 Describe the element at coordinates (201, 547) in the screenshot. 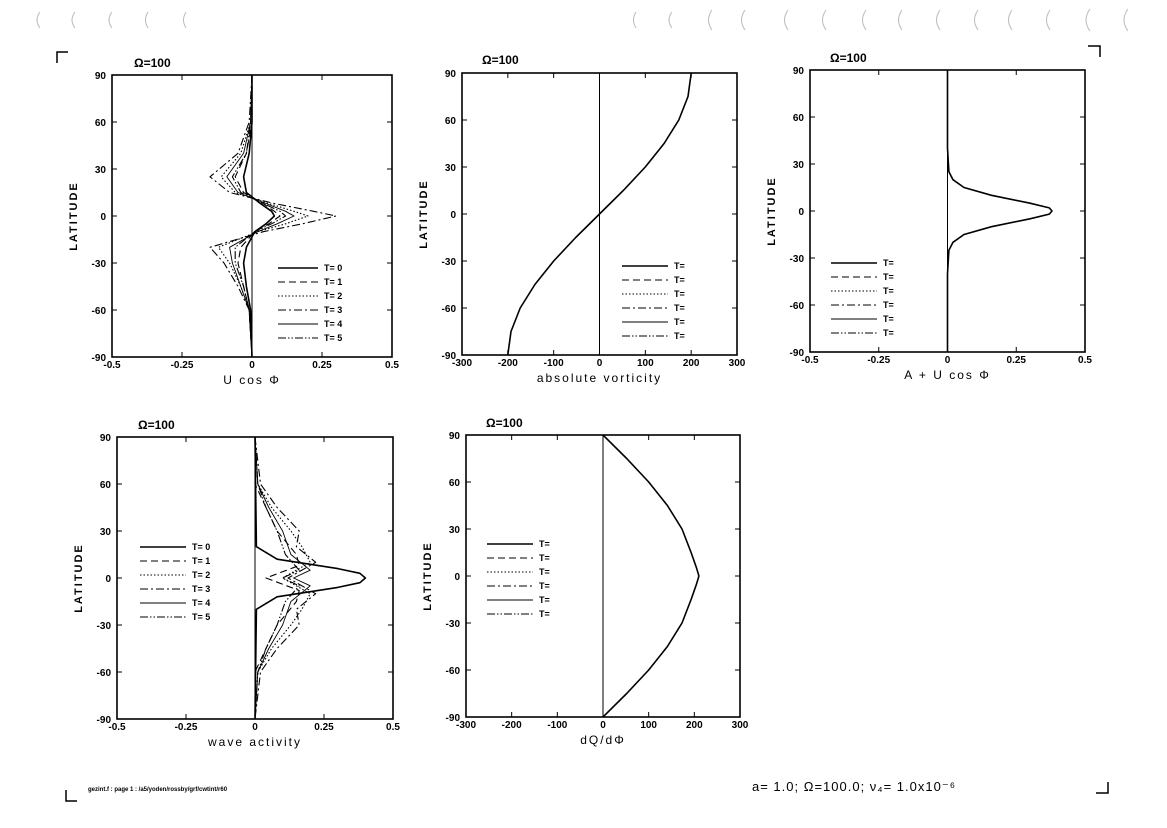

I see `legend-label: T= 0` at that location.